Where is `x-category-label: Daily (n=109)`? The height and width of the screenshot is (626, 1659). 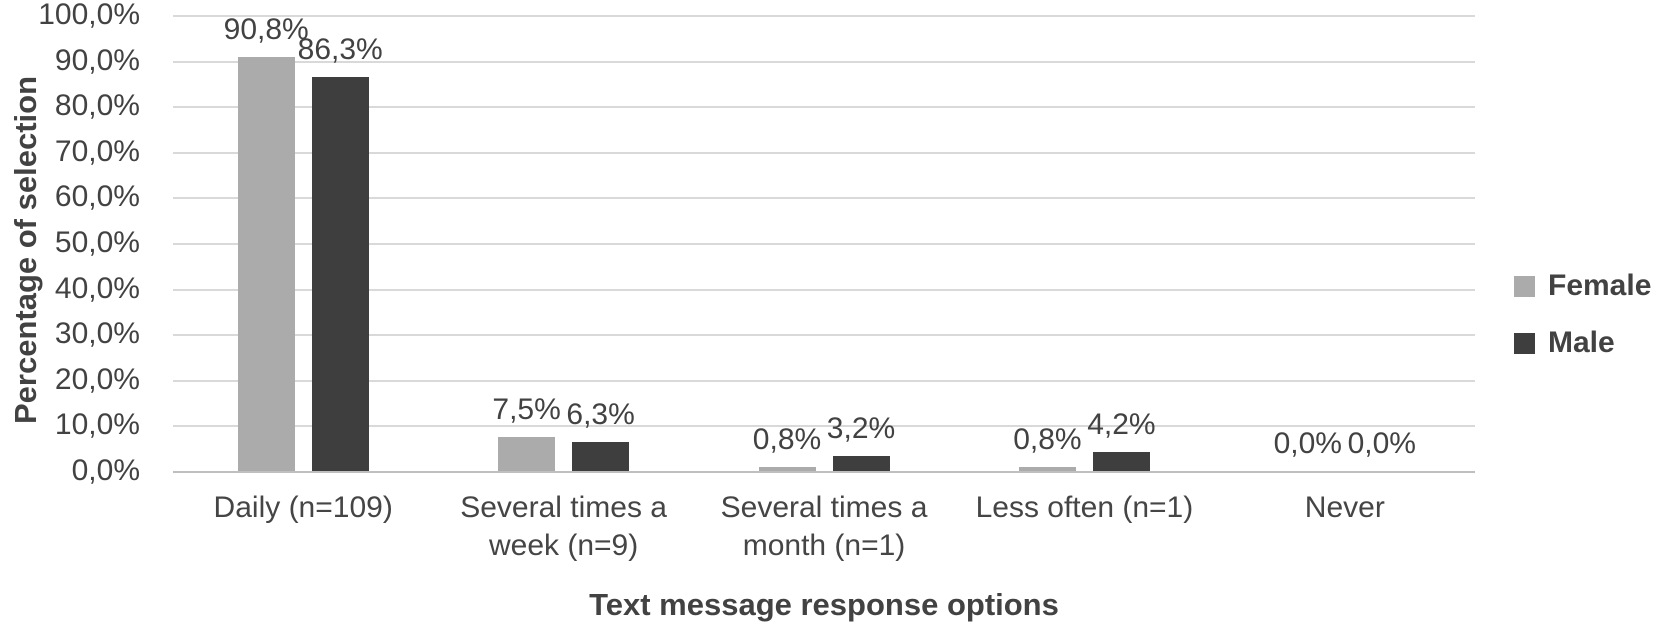 x-category-label: Daily (n=109) is located at coordinates (303, 507).